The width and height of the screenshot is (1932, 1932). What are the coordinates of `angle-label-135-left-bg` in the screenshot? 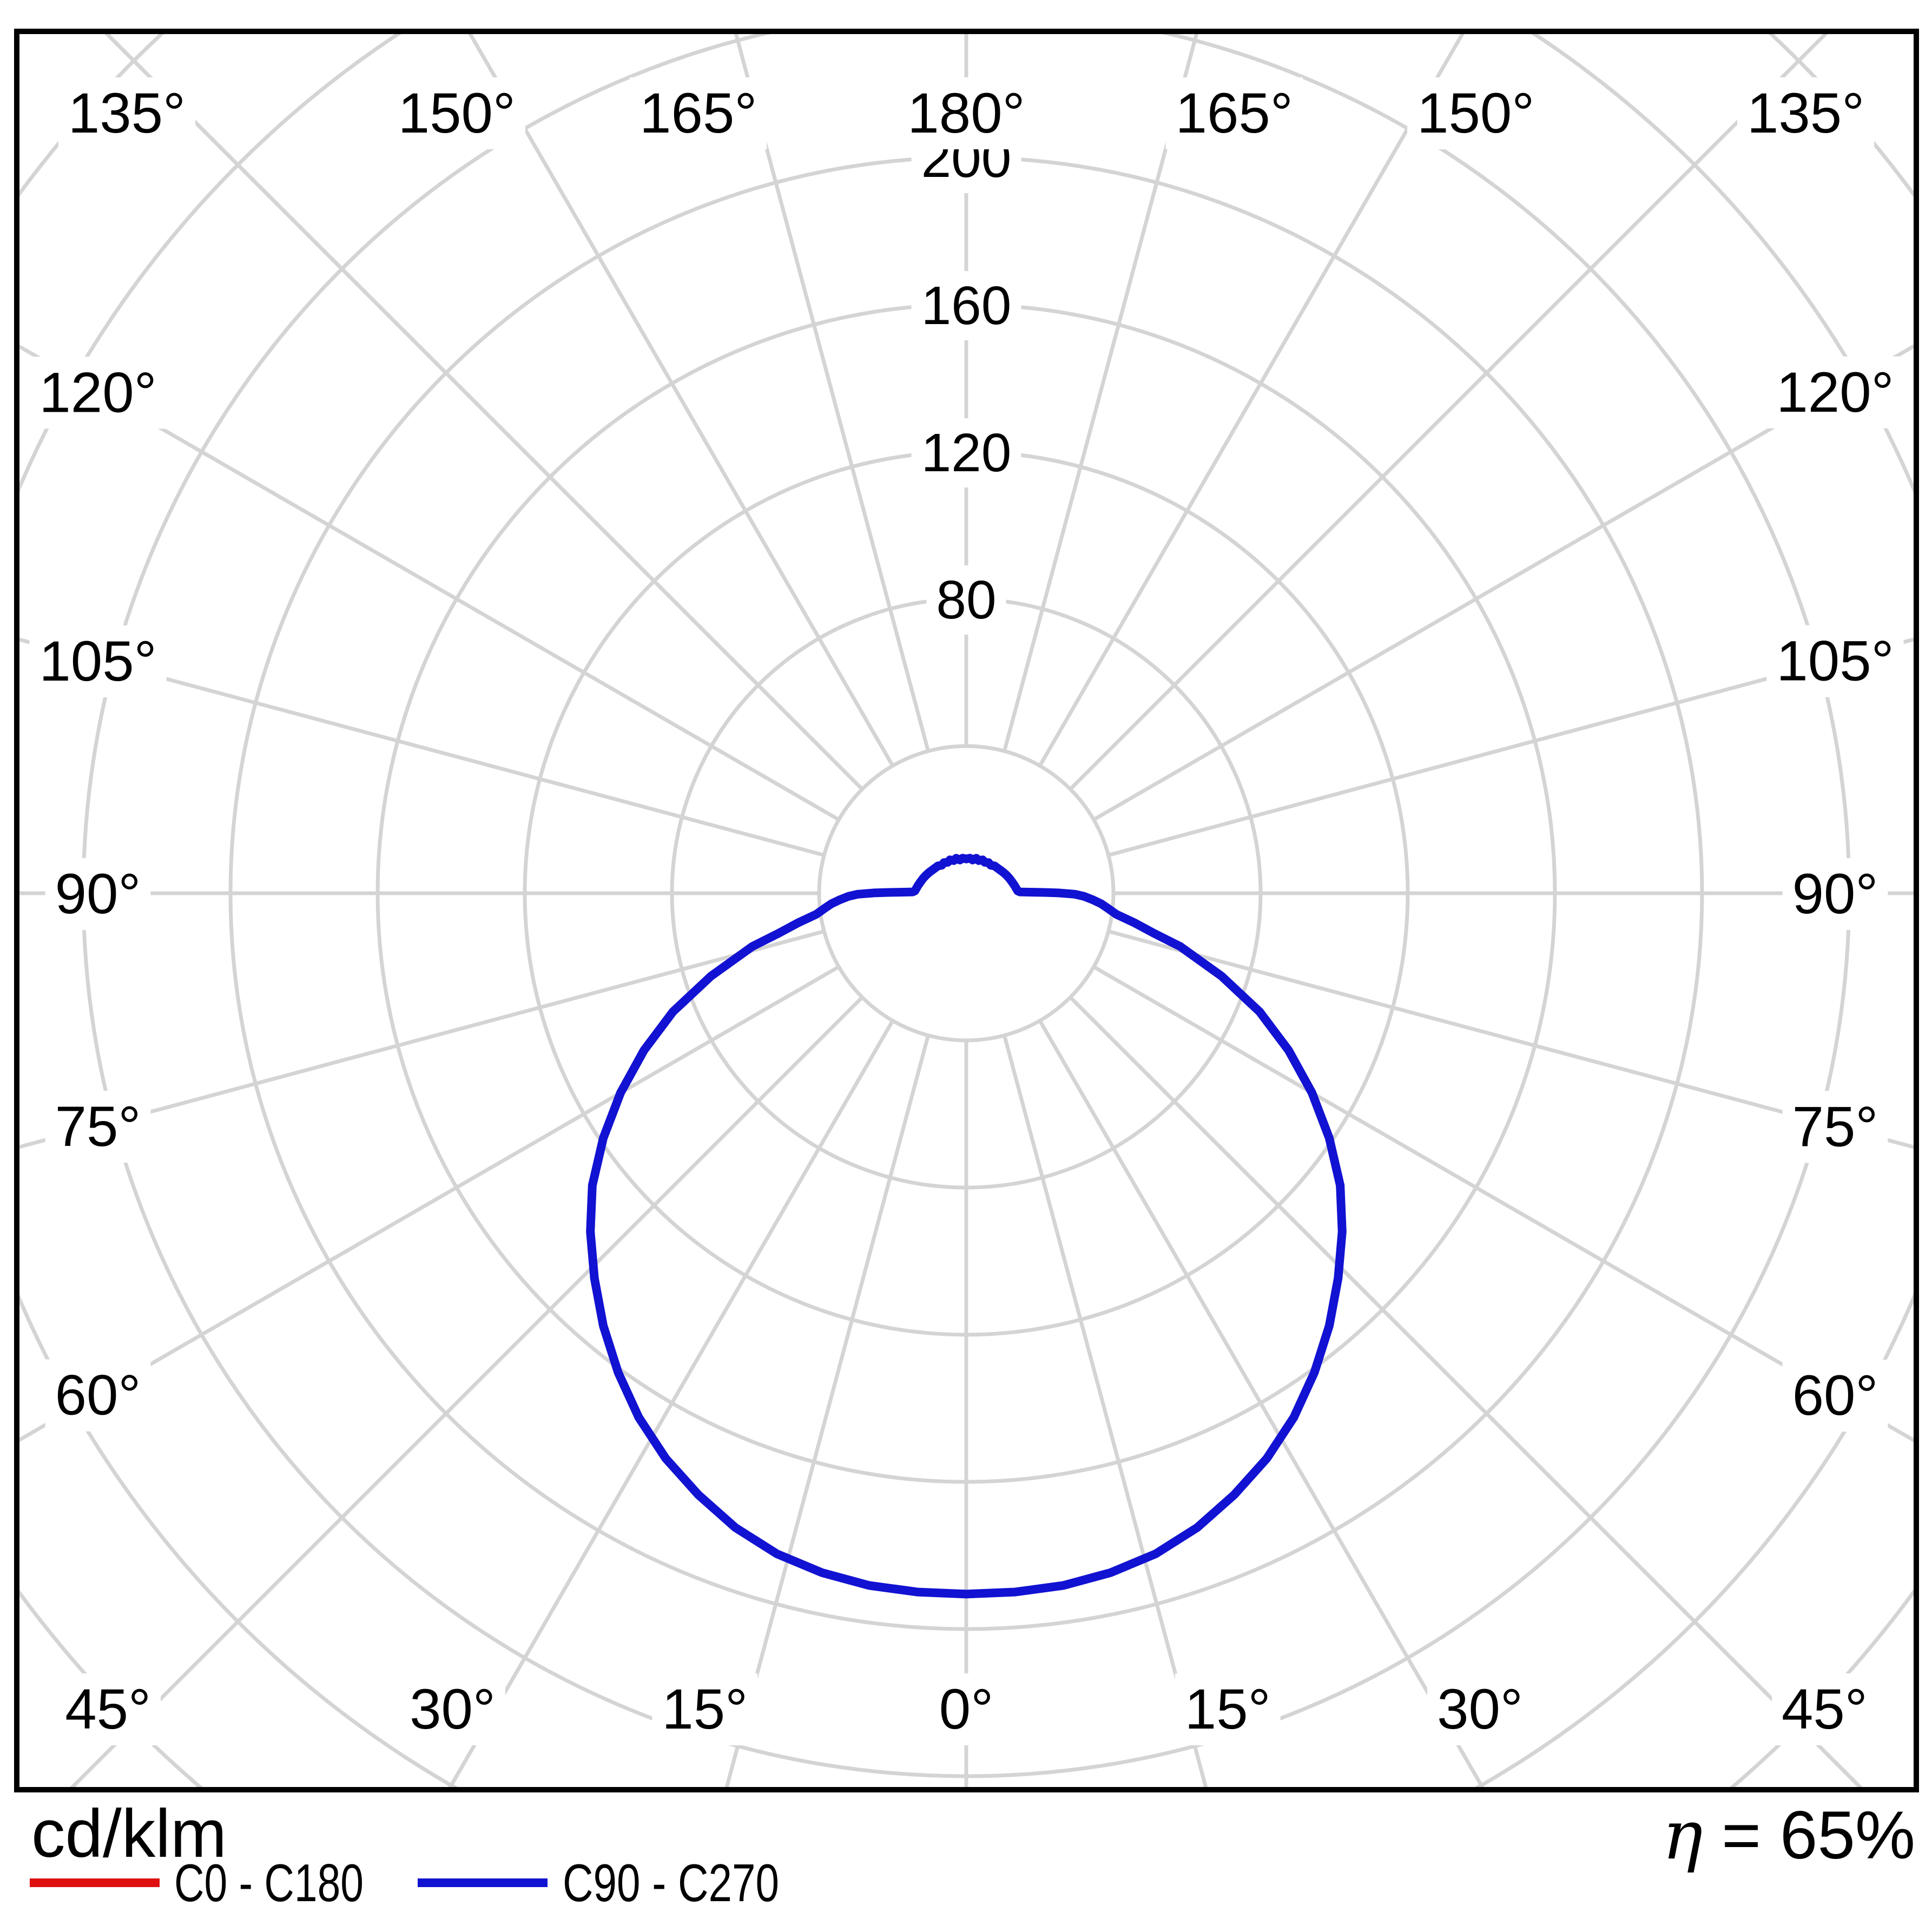 It's located at (126, 113).